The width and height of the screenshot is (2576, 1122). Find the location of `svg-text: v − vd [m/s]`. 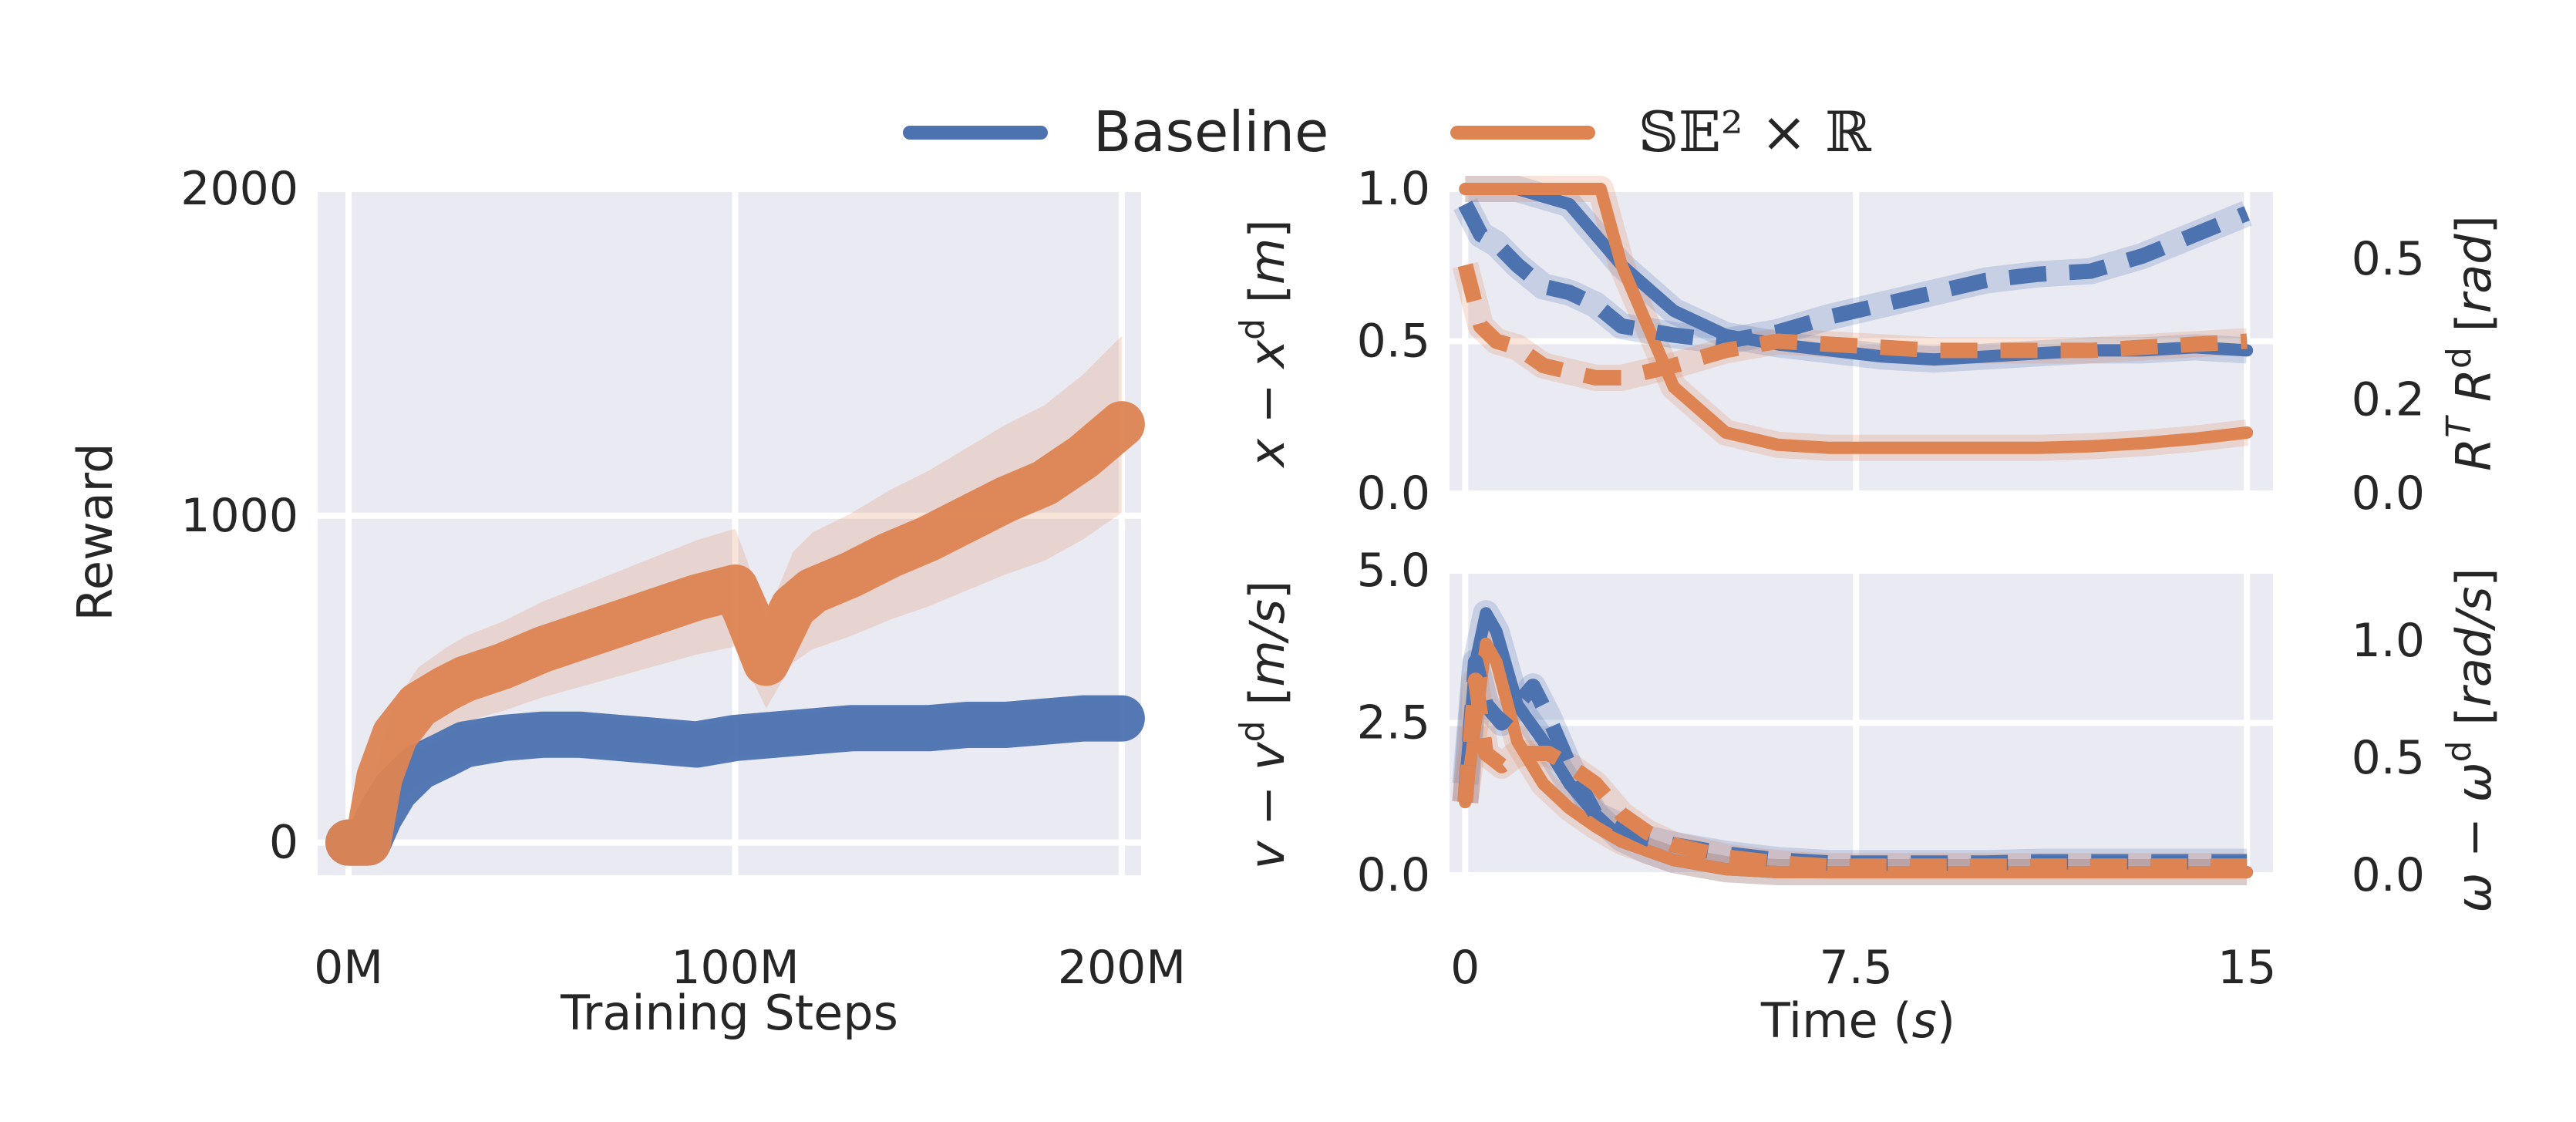

svg-text: v − vd [m/s] is located at coordinates (1264, 725).